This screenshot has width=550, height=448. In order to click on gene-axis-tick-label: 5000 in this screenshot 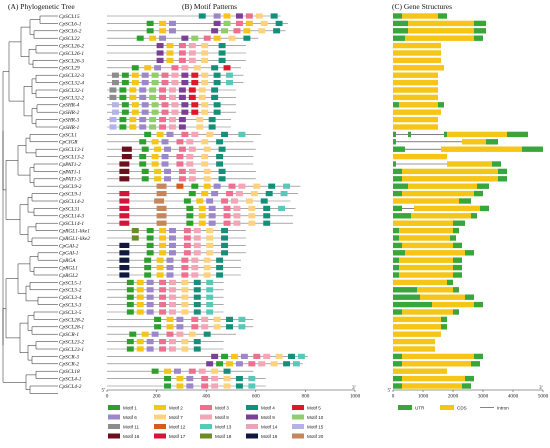, I will do `click(543, 397)`.